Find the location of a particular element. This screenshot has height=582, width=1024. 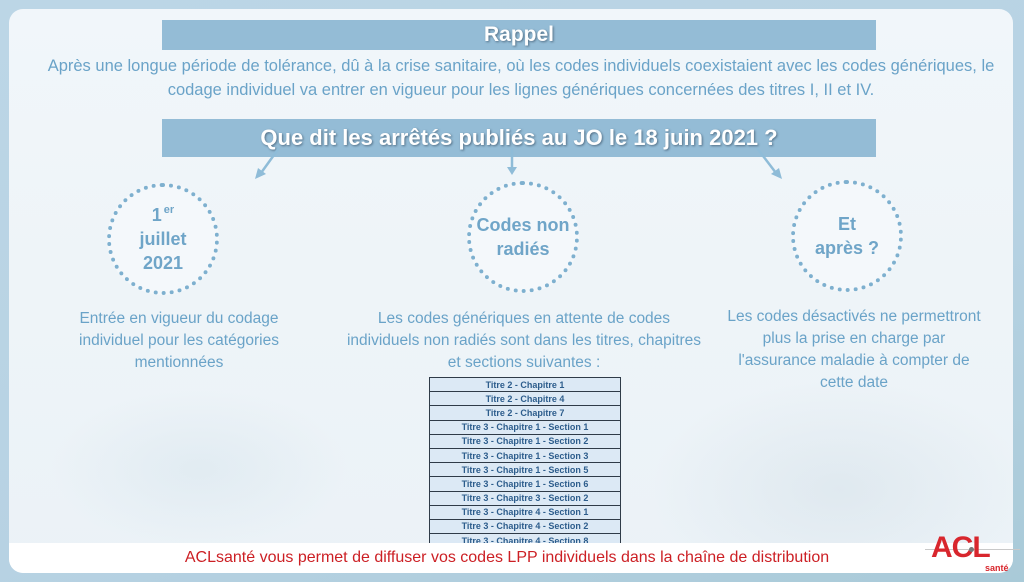

circle-codes-non-radies: Codes non radiés is located at coordinates (523, 237).